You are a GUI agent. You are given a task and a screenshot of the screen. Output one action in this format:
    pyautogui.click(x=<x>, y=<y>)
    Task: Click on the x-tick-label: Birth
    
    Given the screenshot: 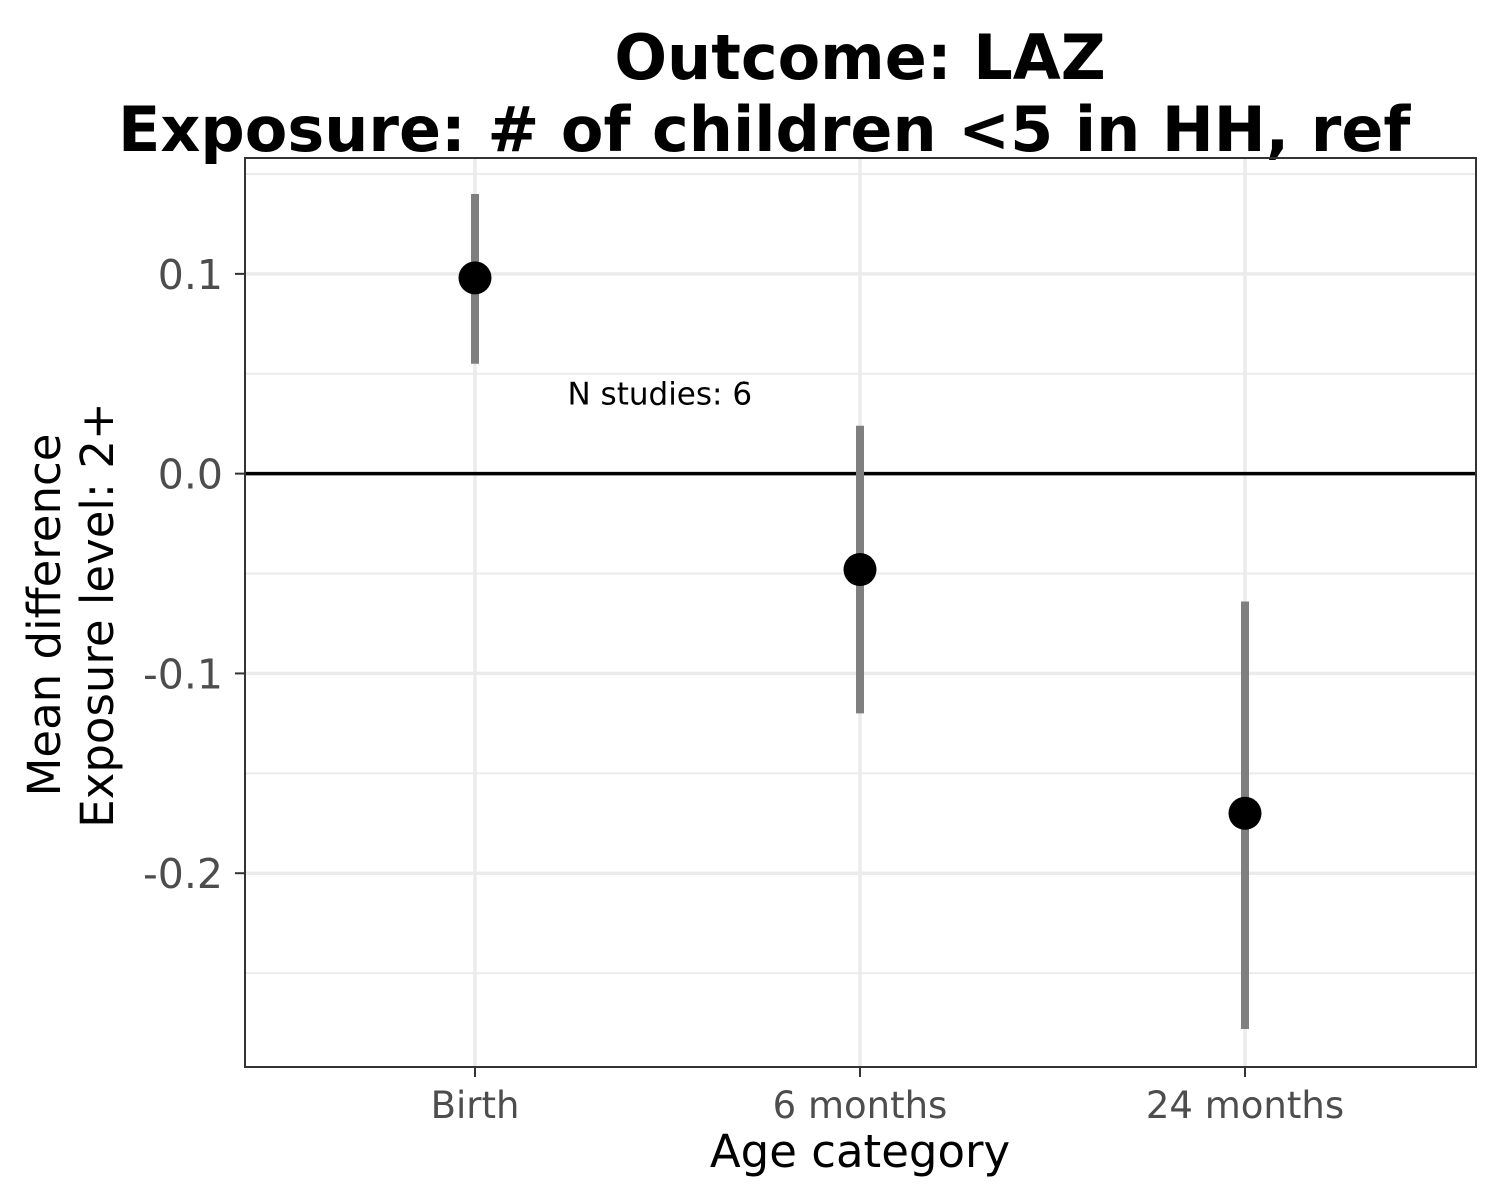 What is the action you would take?
    pyautogui.click(x=475, y=1105)
    